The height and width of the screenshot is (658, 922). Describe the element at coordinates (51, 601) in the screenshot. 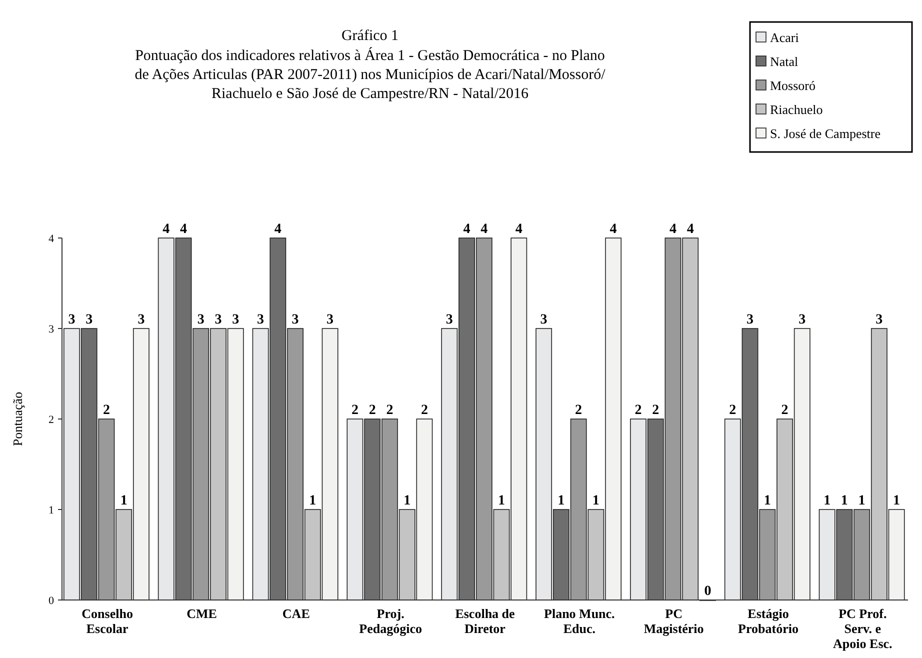

I see `y-tick-label: 0` at that location.